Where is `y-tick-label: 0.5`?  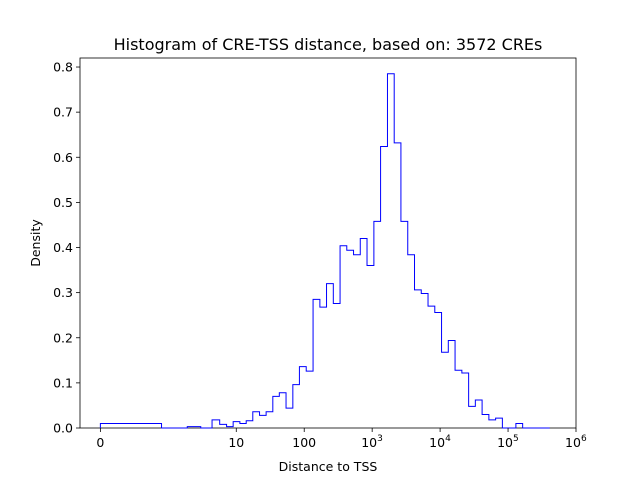 y-tick-label: 0.5 is located at coordinates (63, 202).